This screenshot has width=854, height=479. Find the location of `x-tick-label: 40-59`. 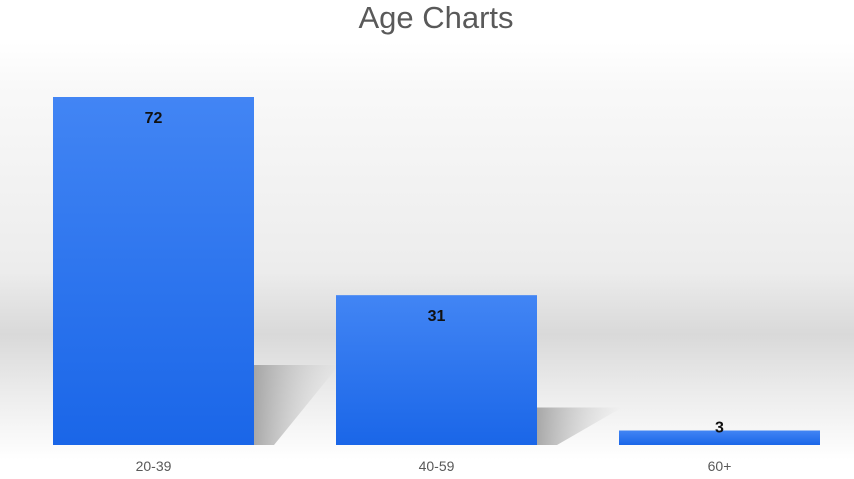

x-tick-label: 40-59 is located at coordinates (437, 466).